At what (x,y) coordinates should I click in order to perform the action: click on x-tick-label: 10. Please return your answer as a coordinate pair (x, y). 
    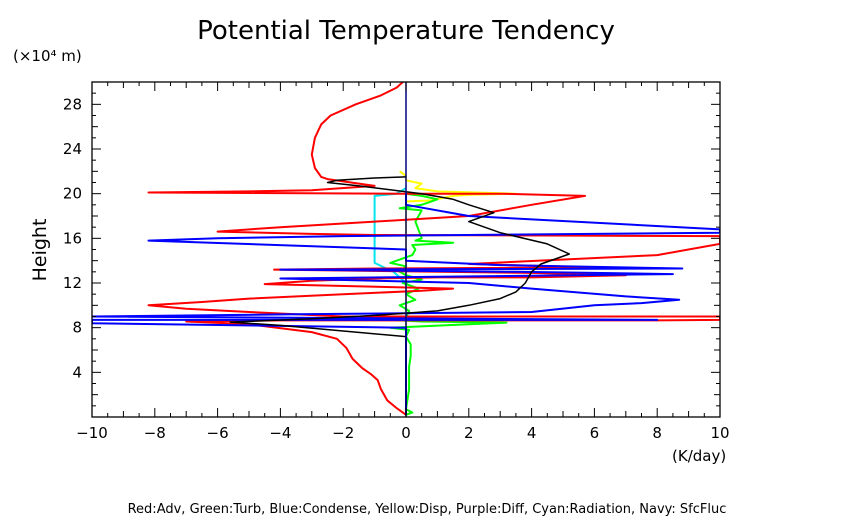
    Looking at the image, I should click on (719, 433).